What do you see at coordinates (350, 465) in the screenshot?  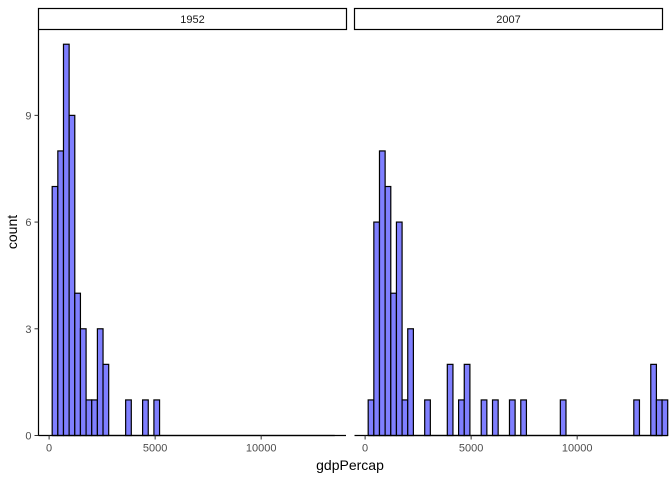 I see `x-axis-title: gdpPercap` at bounding box center [350, 465].